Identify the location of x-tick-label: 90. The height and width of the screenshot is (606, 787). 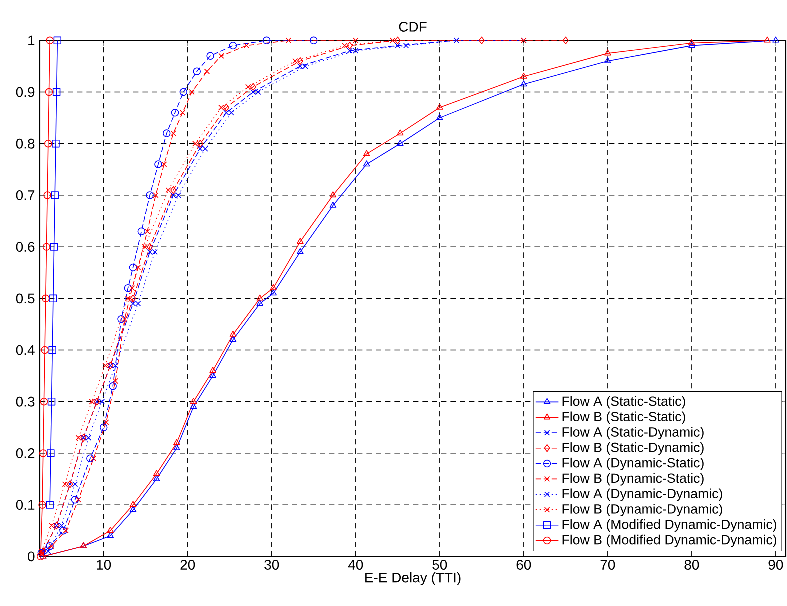
(776, 565).